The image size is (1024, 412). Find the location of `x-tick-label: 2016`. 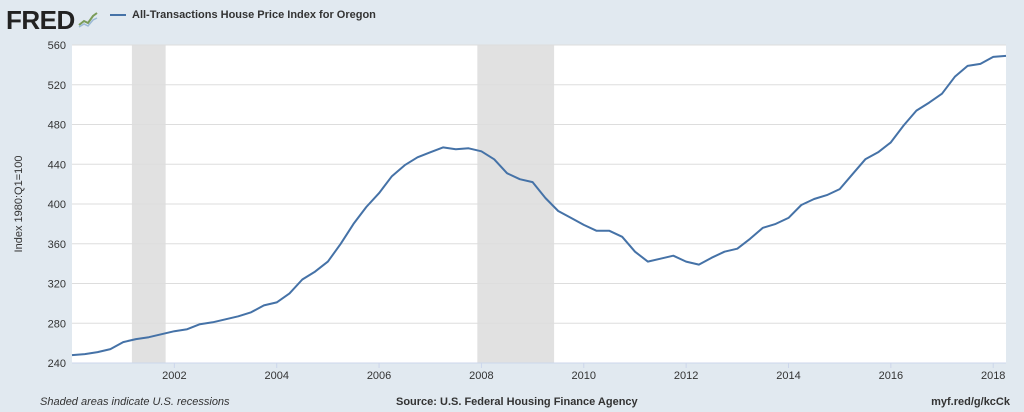

x-tick-label: 2016 is located at coordinates (891, 376).